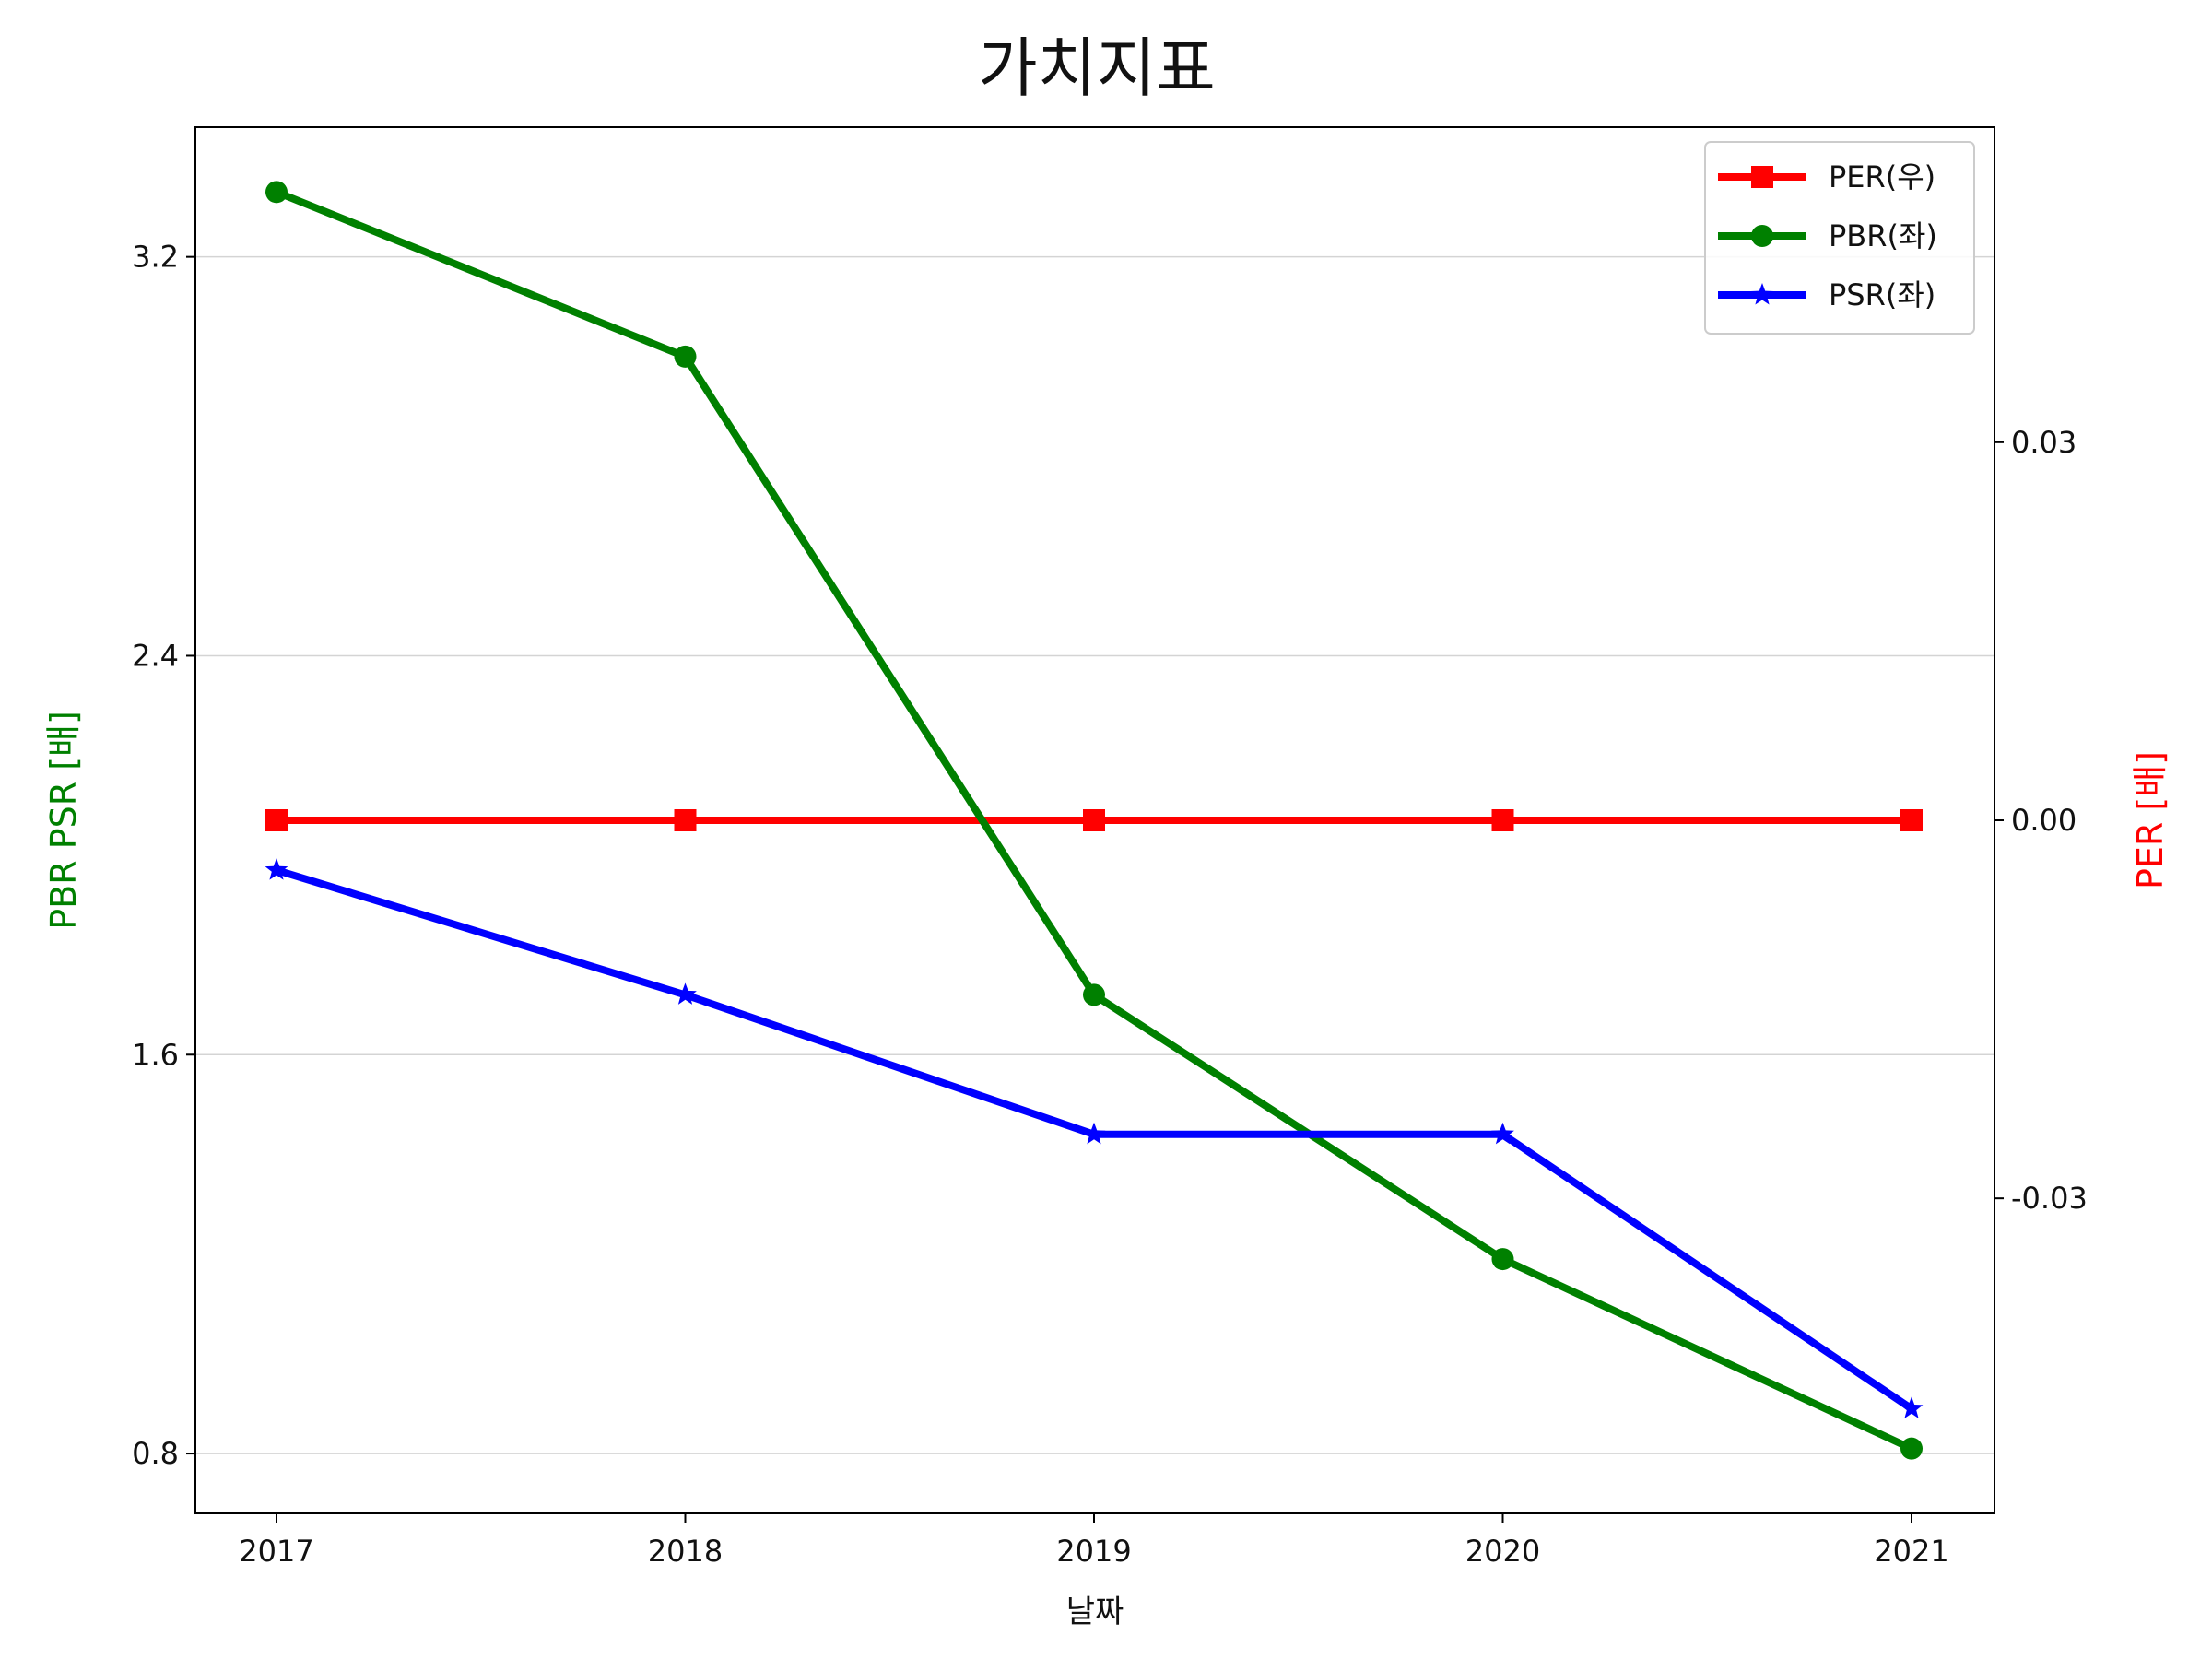 The width and height of the screenshot is (2212, 1659). Describe the element at coordinates (1095, 1612) in the screenshot. I see `x-axis-label: 날짜` at that location.